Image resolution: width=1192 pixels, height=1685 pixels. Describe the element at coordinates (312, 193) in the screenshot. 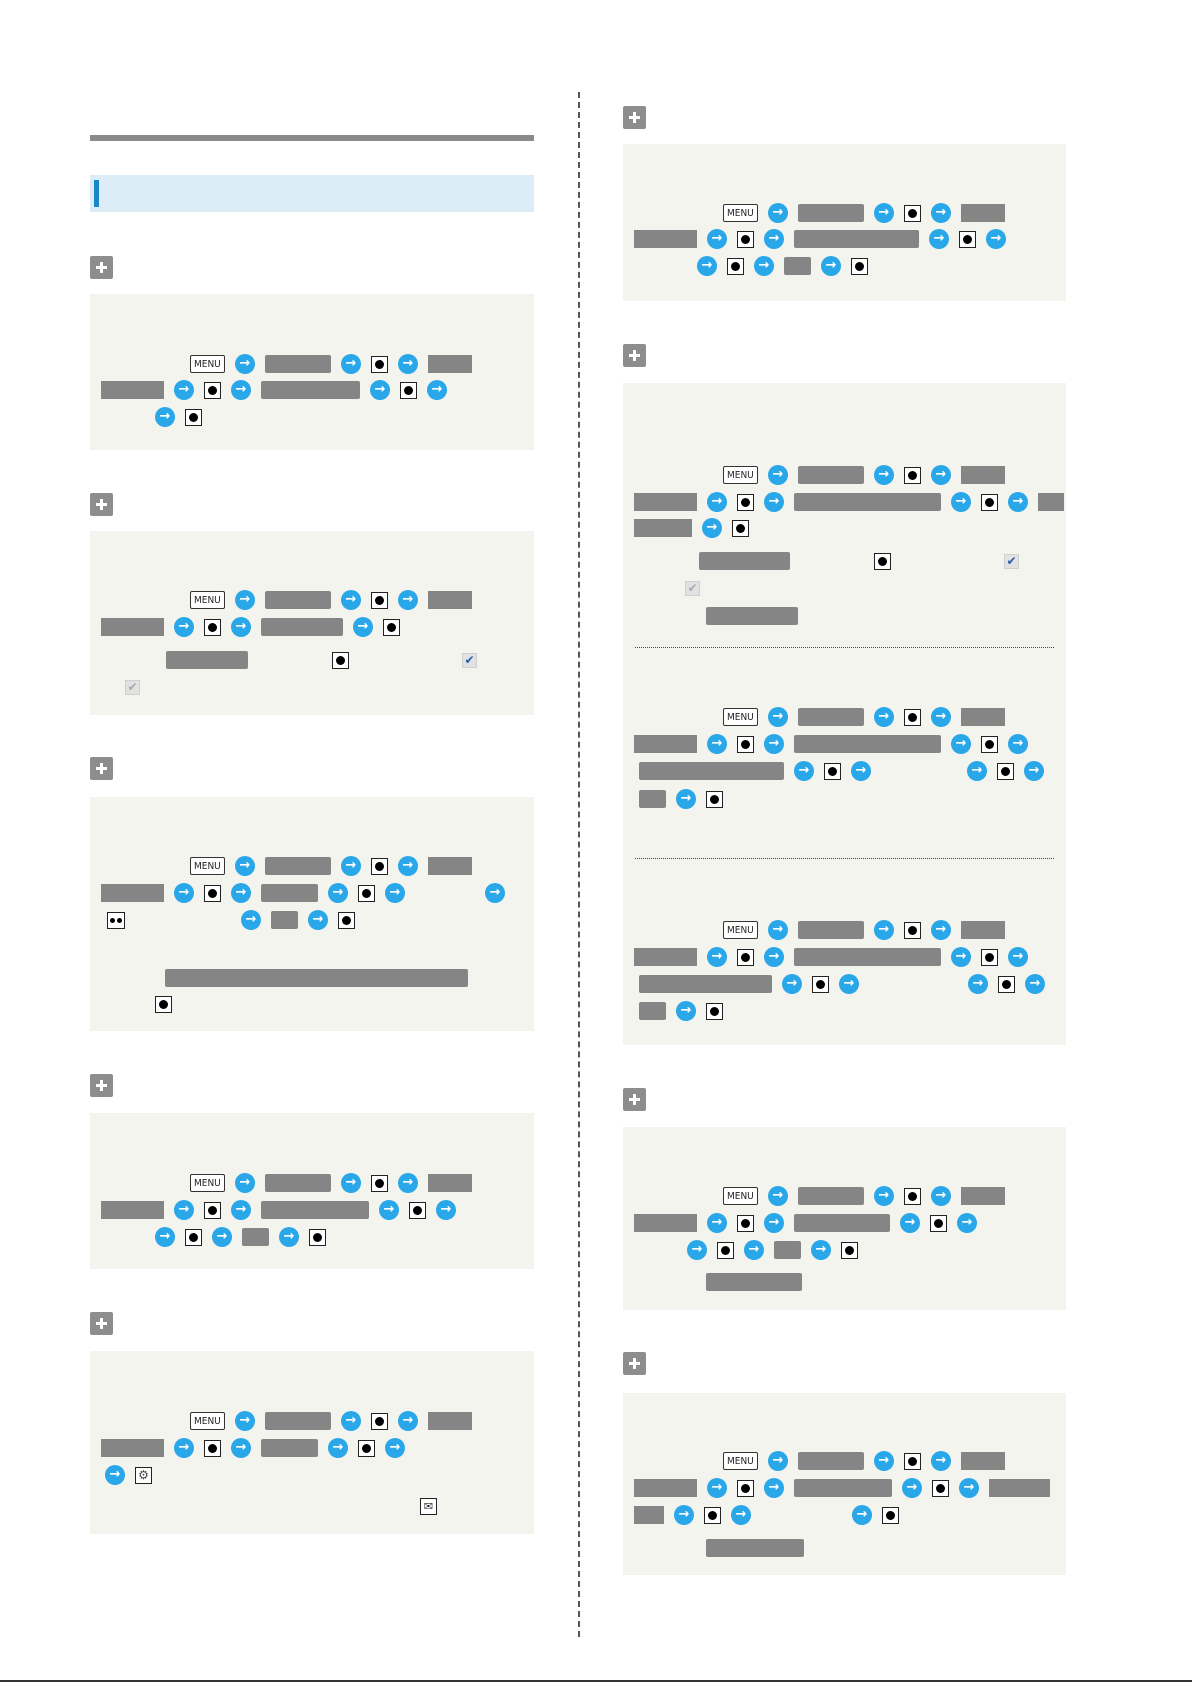

I see `section-title-band` at that location.